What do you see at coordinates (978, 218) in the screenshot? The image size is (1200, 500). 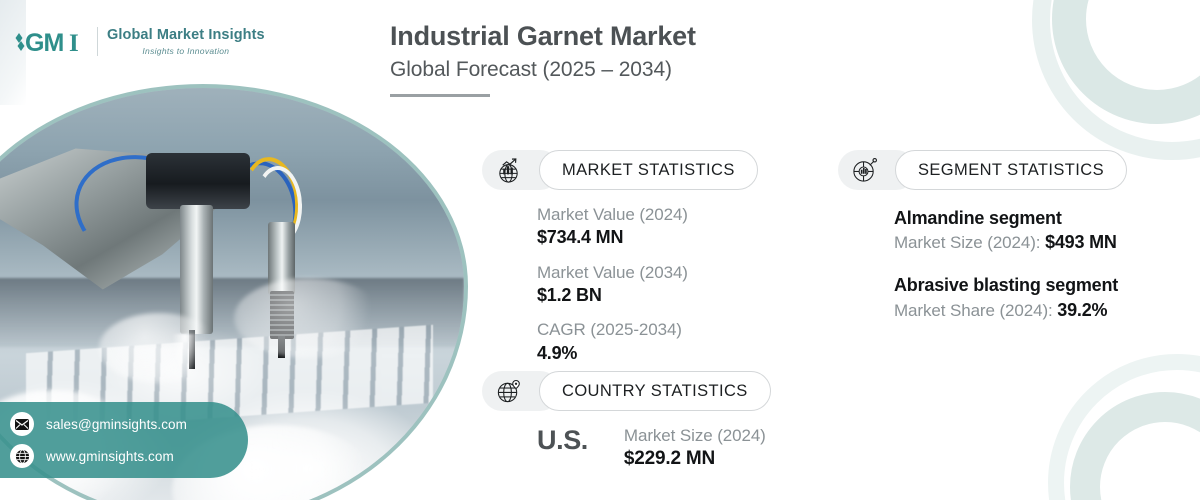 I see `segment-name: Almandine segment` at bounding box center [978, 218].